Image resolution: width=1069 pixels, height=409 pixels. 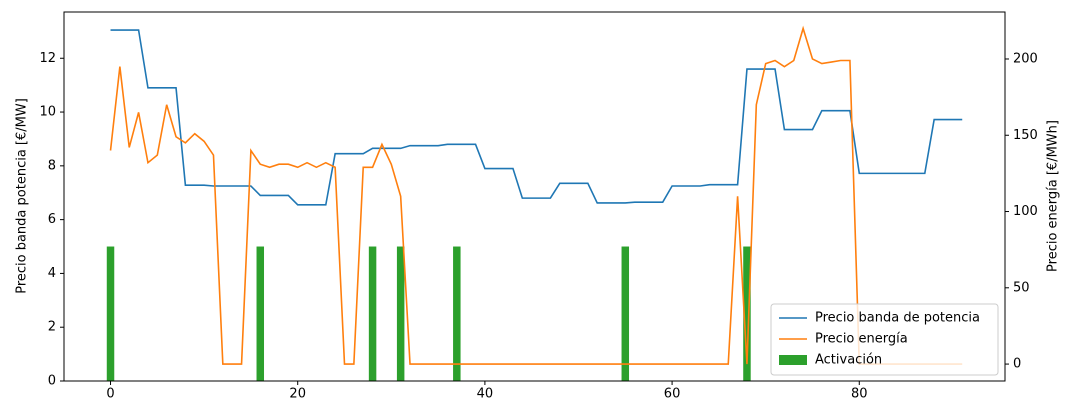 I want to click on y-tick-label: 12, so click(x=47, y=58).